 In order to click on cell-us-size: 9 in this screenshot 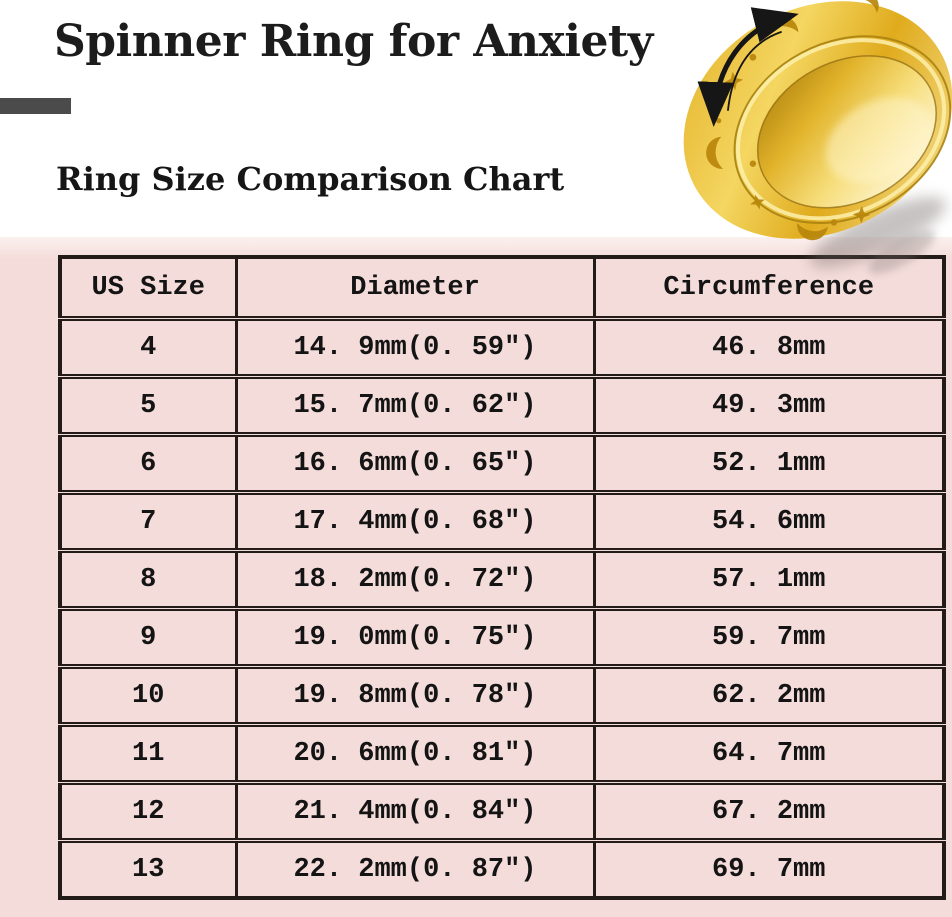, I will do `click(148, 636)`.